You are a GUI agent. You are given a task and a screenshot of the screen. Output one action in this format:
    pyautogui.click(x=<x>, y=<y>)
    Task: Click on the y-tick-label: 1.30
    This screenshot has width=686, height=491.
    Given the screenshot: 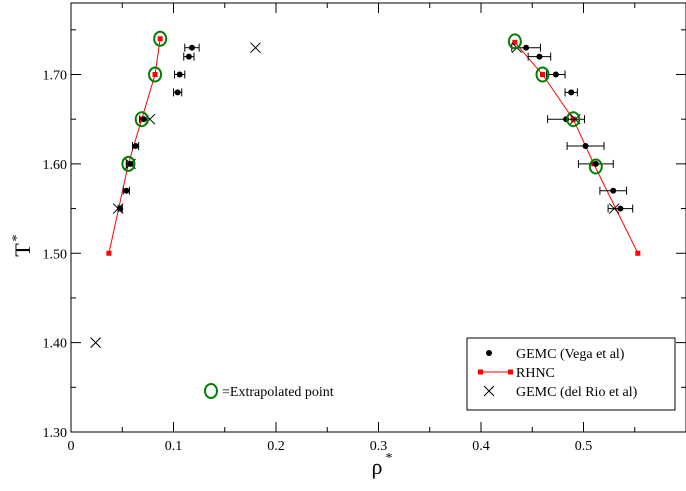 What is the action you would take?
    pyautogui.click(x=55, y=433)
    